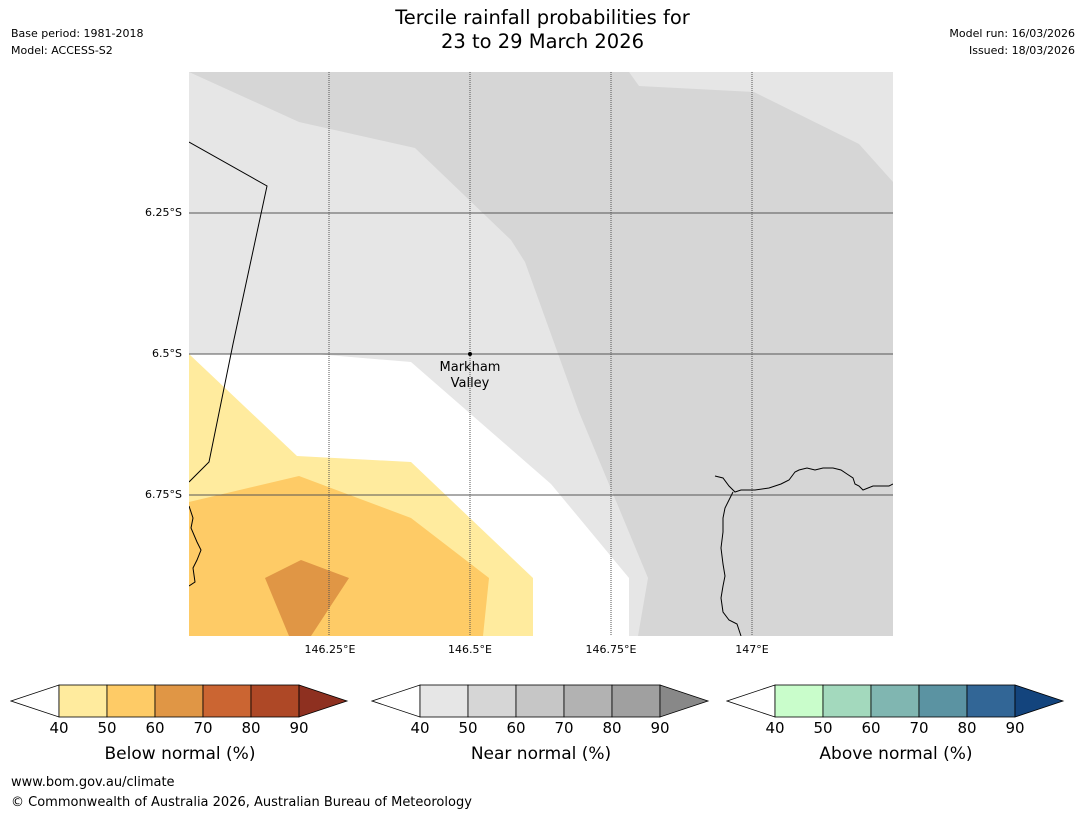  What do you see at coordinates (542, 41) in the screenshot?
I see `title-line-2: 23 to 29 March 2026` at bounding box center [542, 41].